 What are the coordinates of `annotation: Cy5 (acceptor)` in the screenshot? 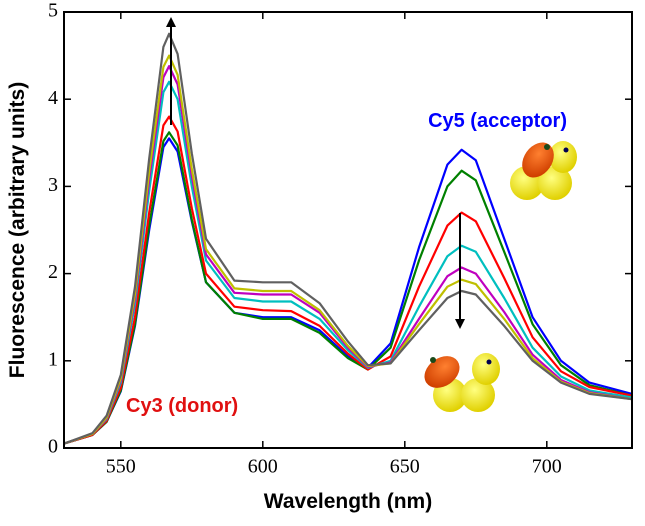 It's located at (497, 121).